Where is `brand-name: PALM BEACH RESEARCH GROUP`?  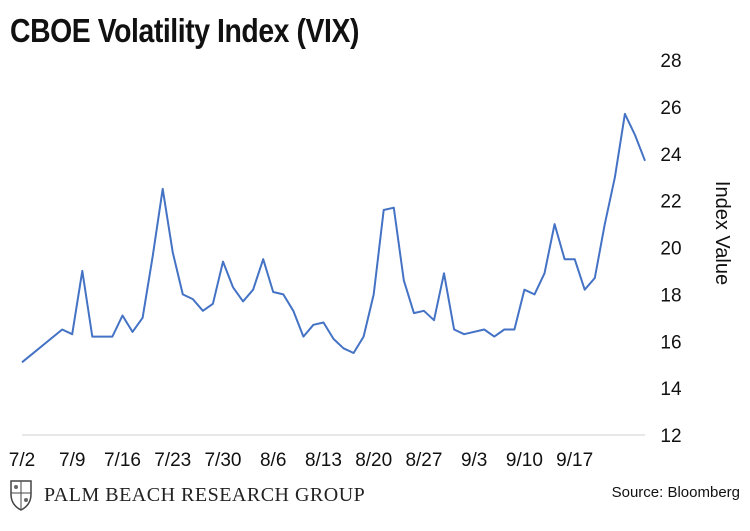 brand-name: PALM BEACH RESEARCH GROUP is located at coordinates (205, 494).